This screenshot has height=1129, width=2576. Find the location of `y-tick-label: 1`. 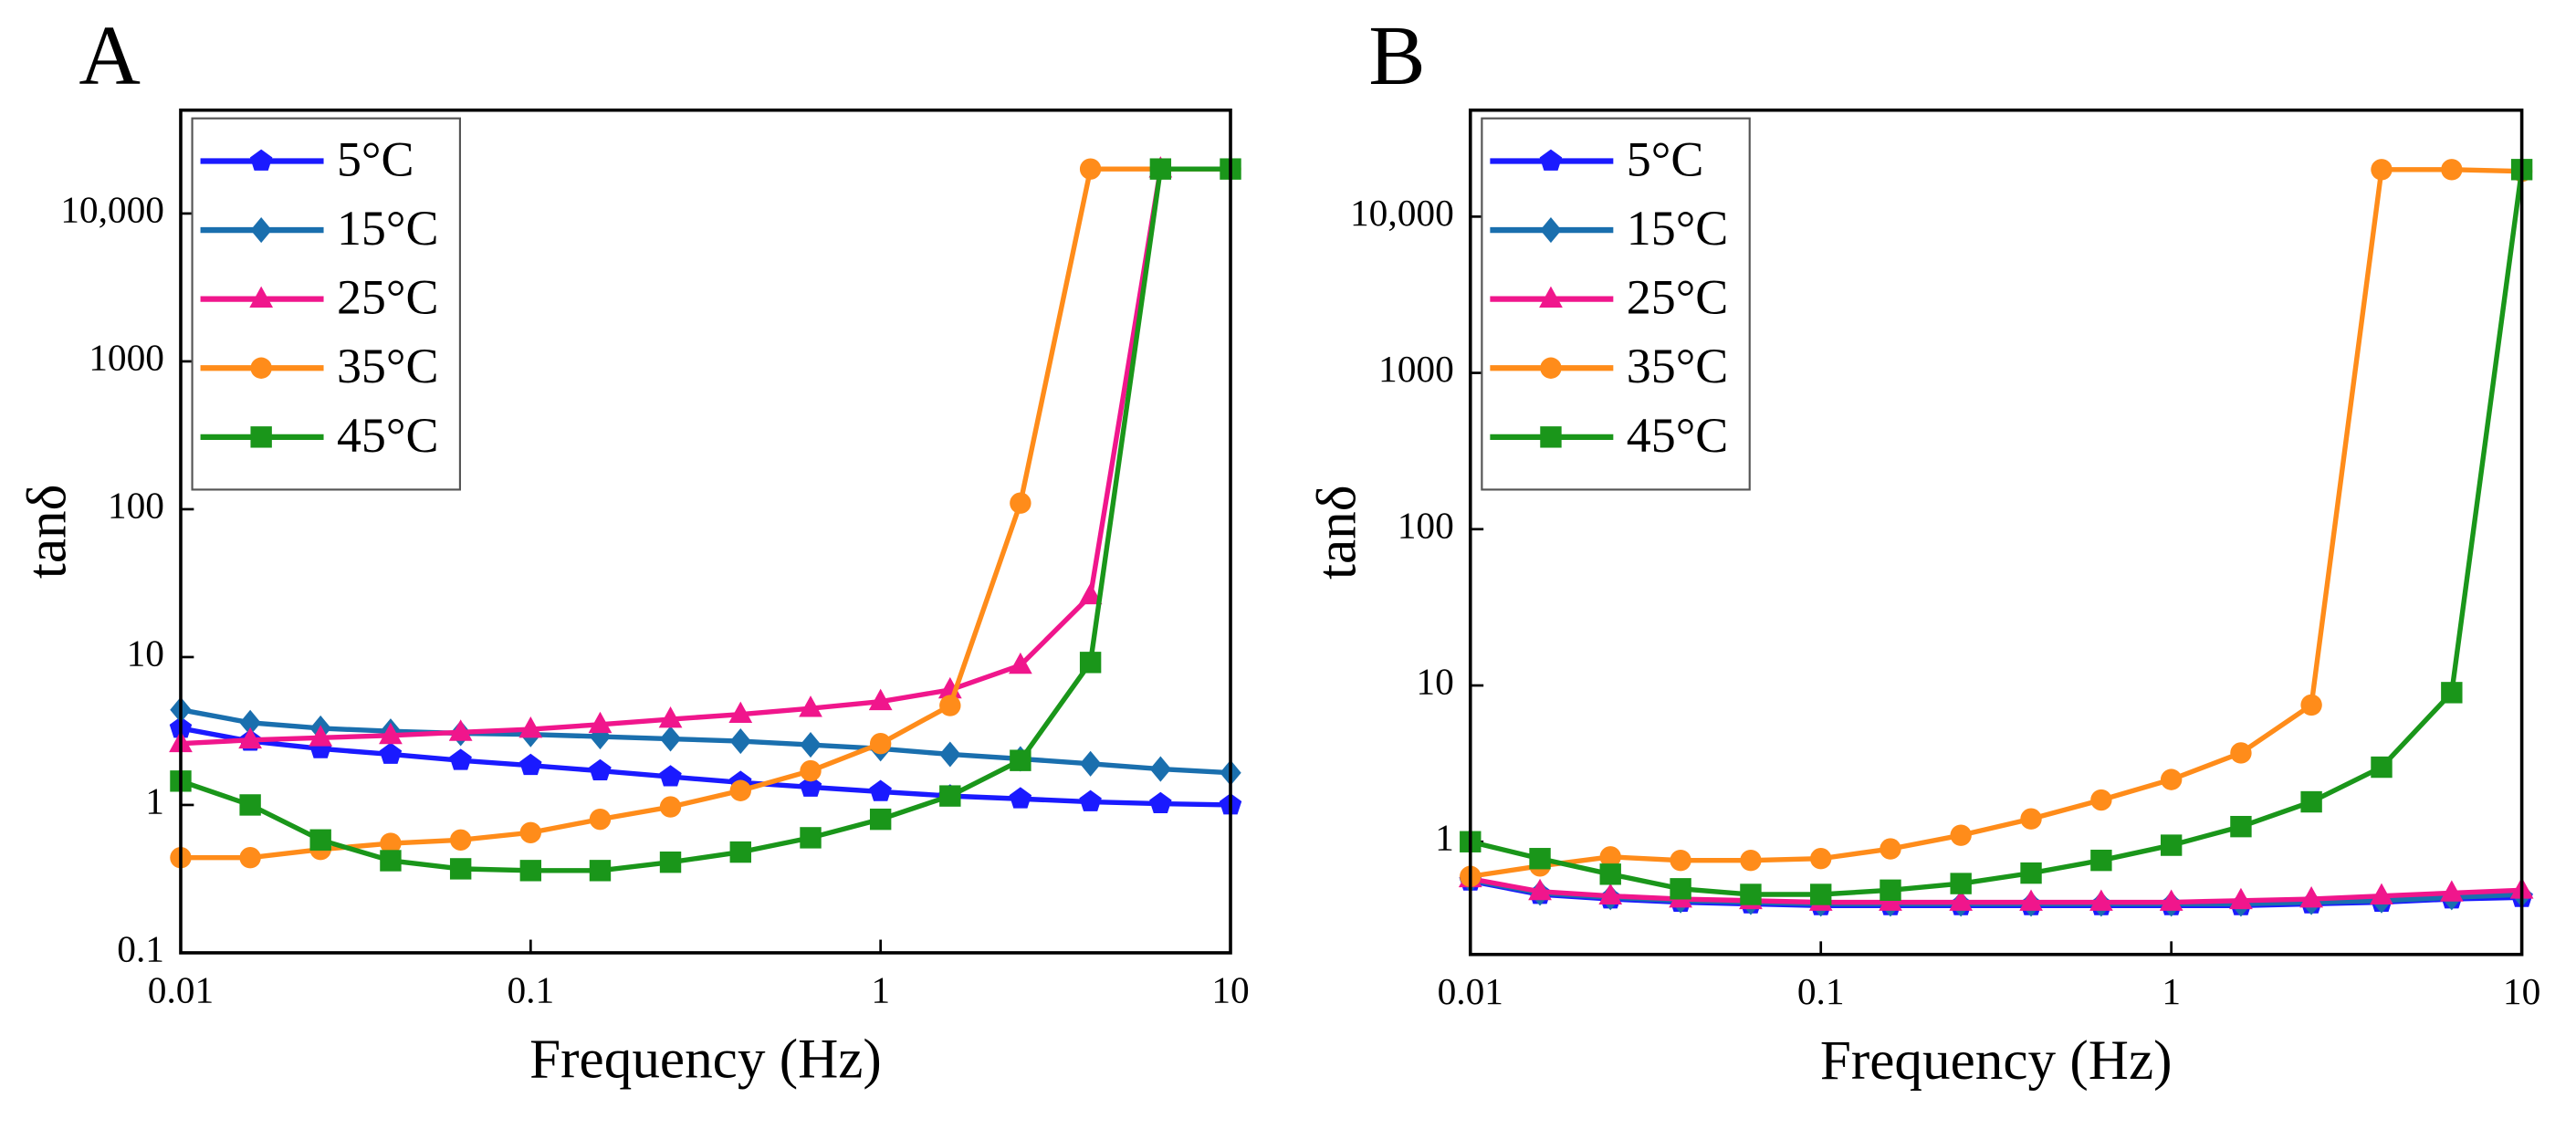

y-tick-label: 1 is located at coordinates (1444, 838).